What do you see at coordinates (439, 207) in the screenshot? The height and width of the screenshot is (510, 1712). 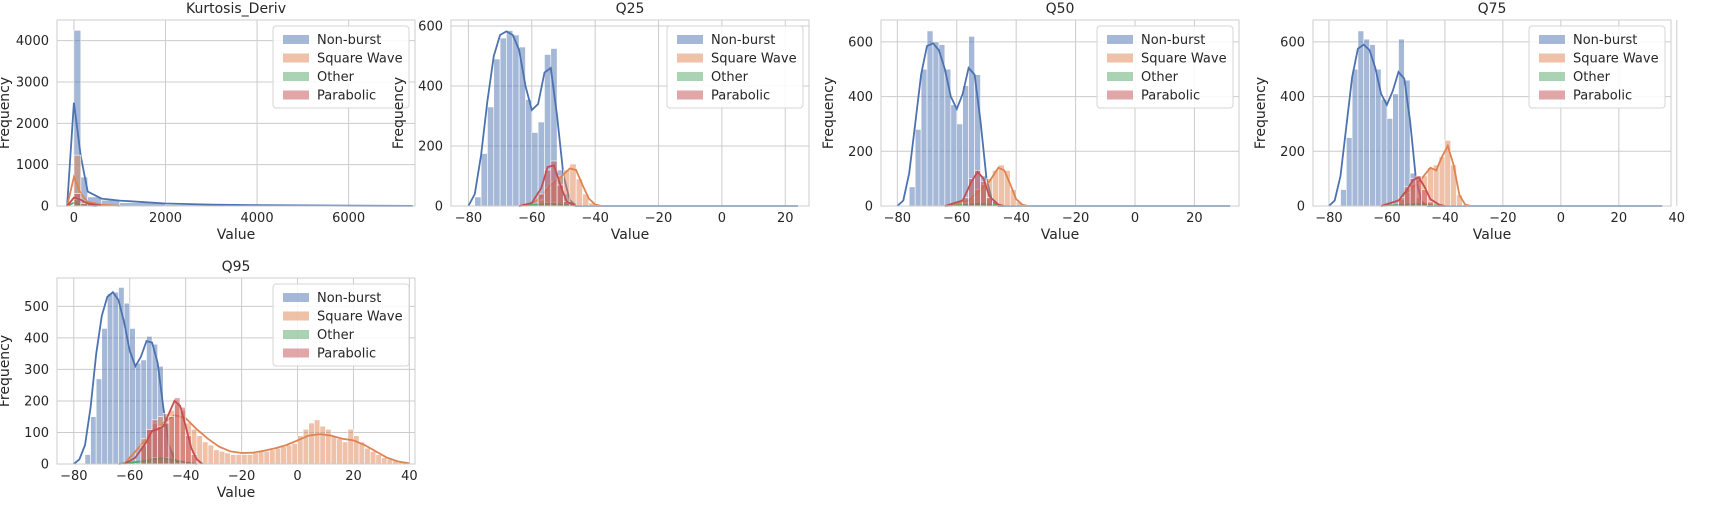 I see `y-tick-label: 0` at bounding box center [439, 207].